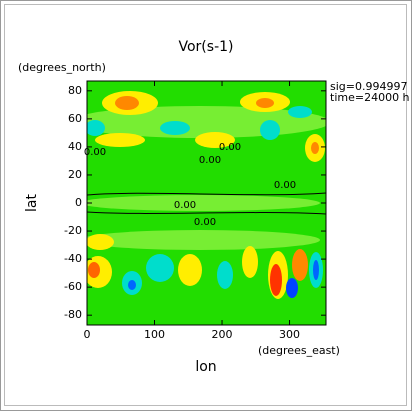  I want to click on x-tick-label: 100, so click(154, 334).